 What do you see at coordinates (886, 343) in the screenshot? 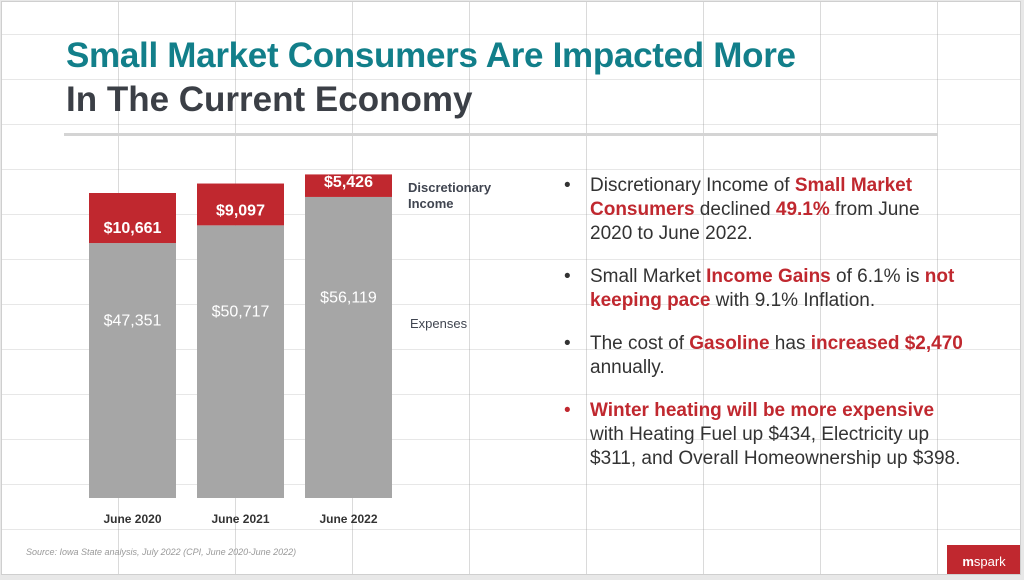
I see `highlight-text: increased $2,470` at bounding box center [886, 343].